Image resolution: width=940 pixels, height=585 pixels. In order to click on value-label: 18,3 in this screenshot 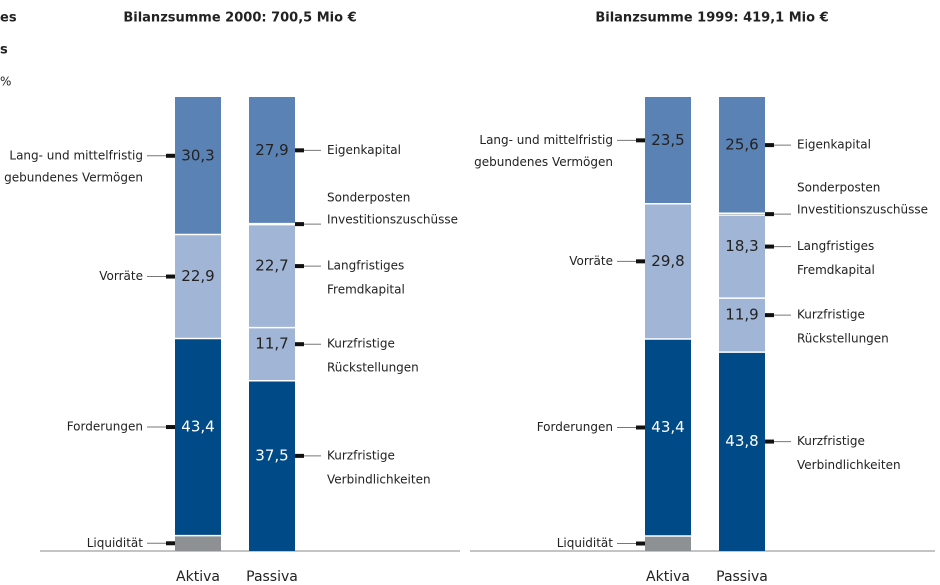, I will do `click(741, 246)`.